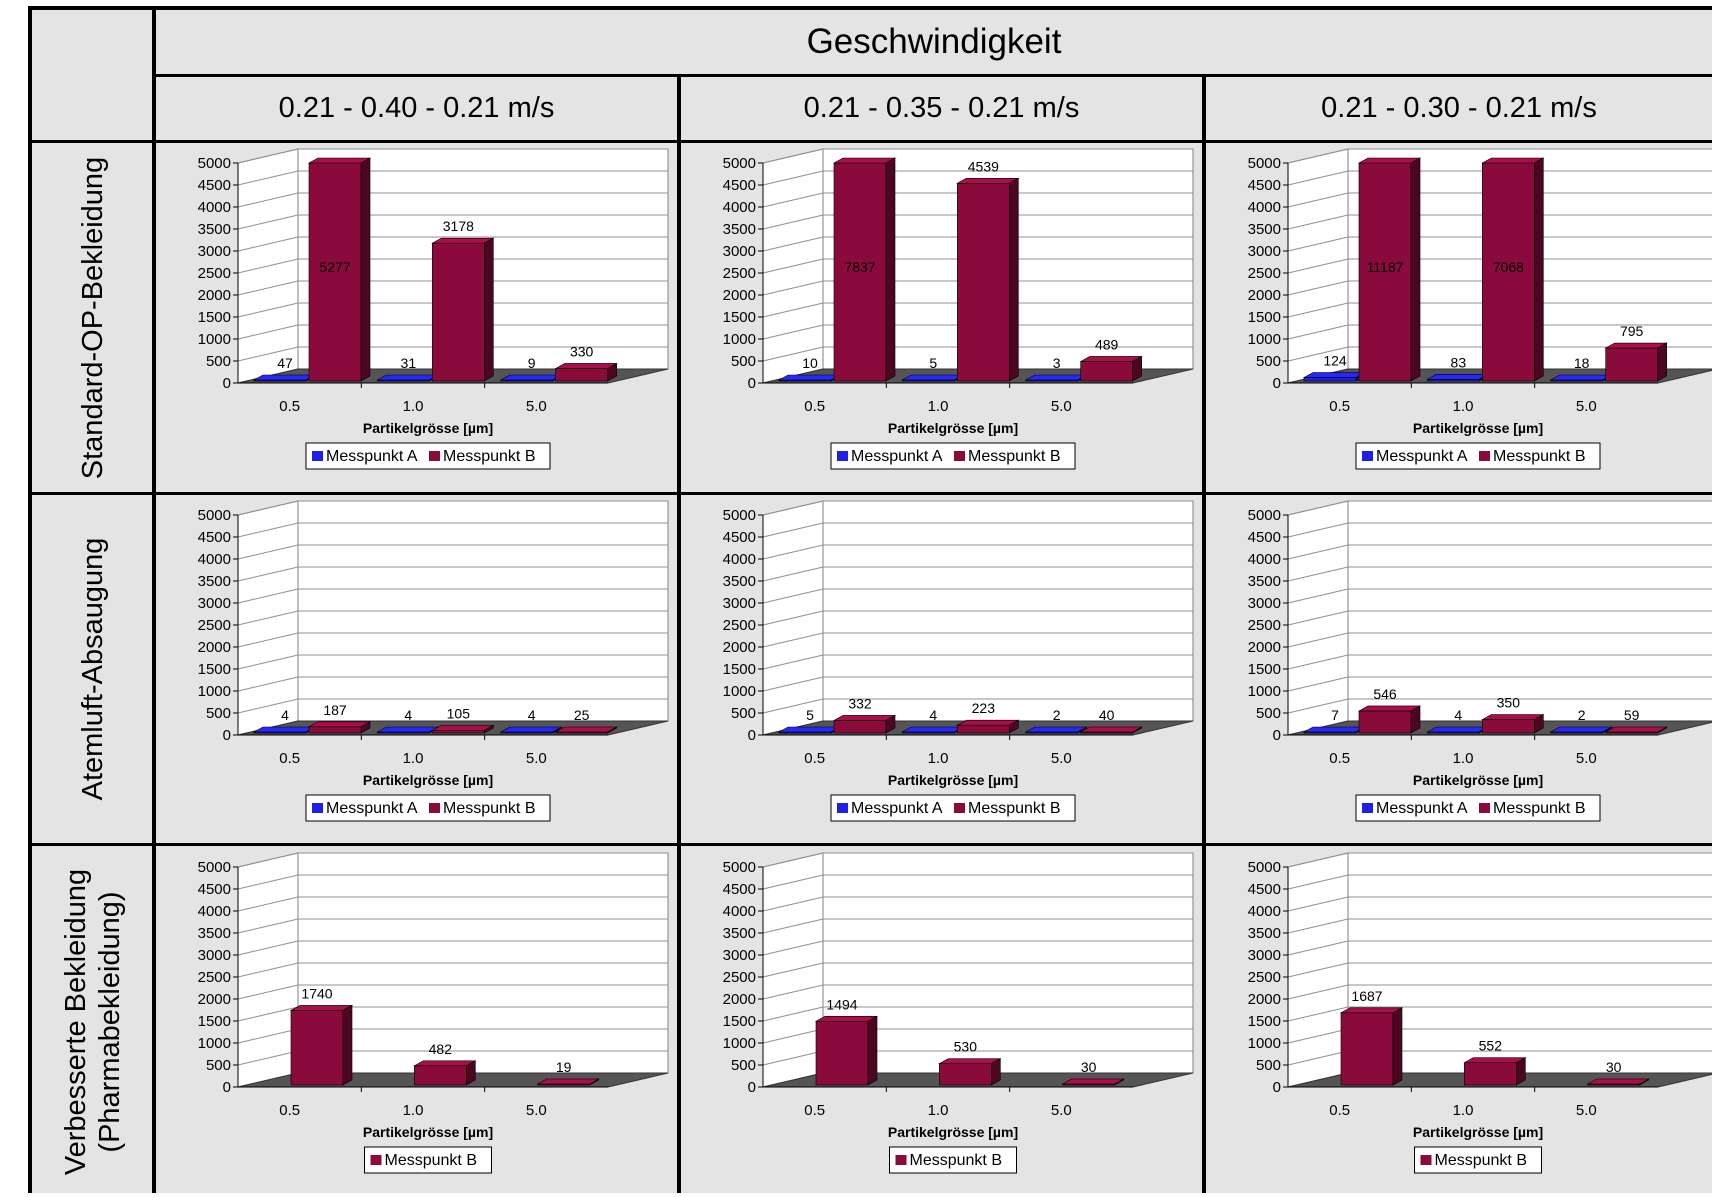 This screenshot has width=1712, height=1197. I want to click on y-tick-label: 4000, so click(1264, 559).